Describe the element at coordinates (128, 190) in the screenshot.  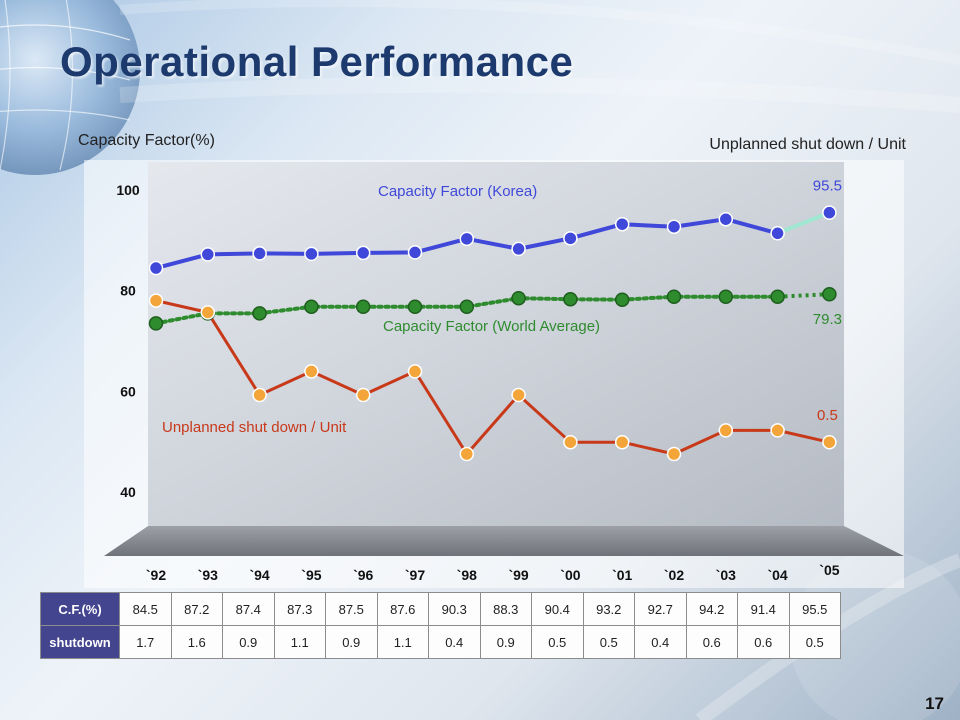
I see `y-tick-label: 100` at that location.